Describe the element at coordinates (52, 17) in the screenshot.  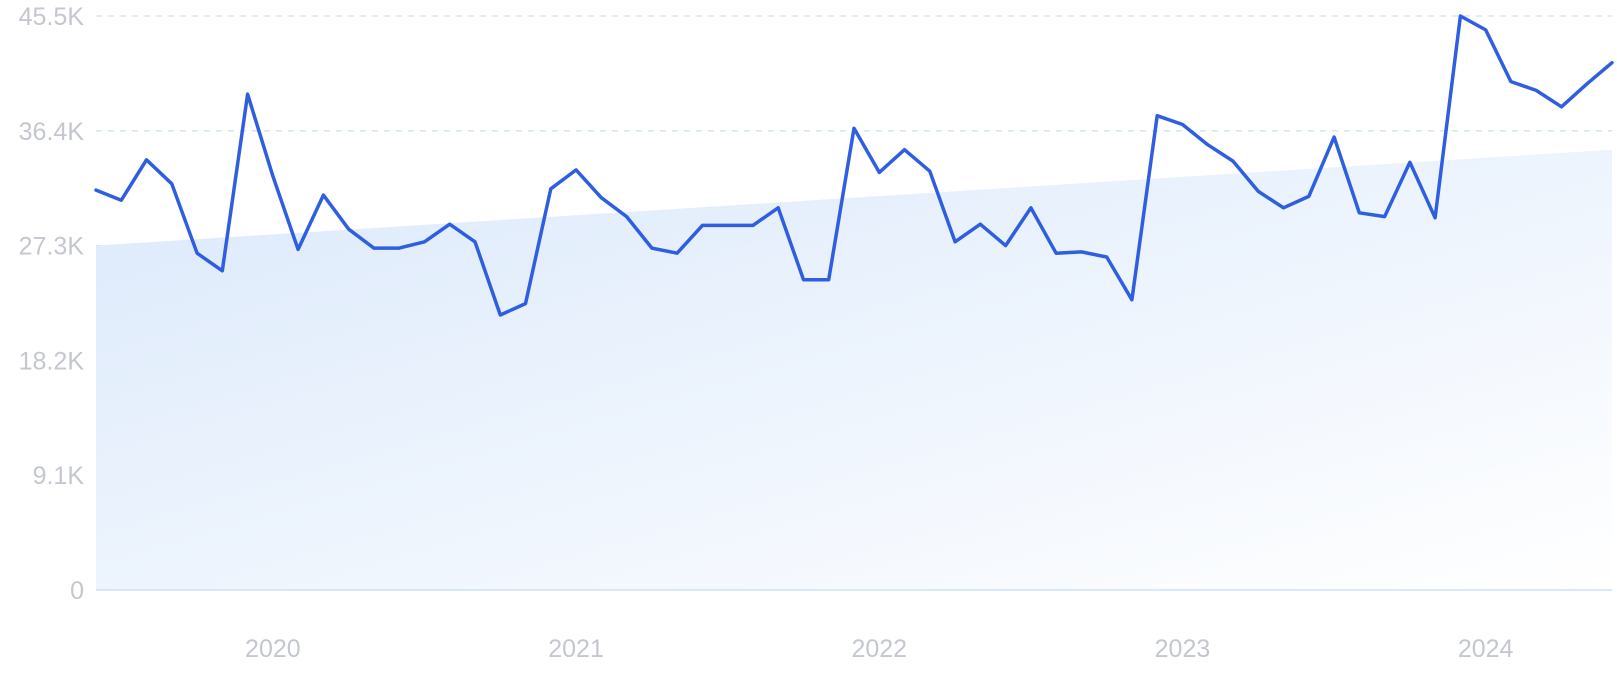
I see `y-tick-label: 45.5K` at that location.